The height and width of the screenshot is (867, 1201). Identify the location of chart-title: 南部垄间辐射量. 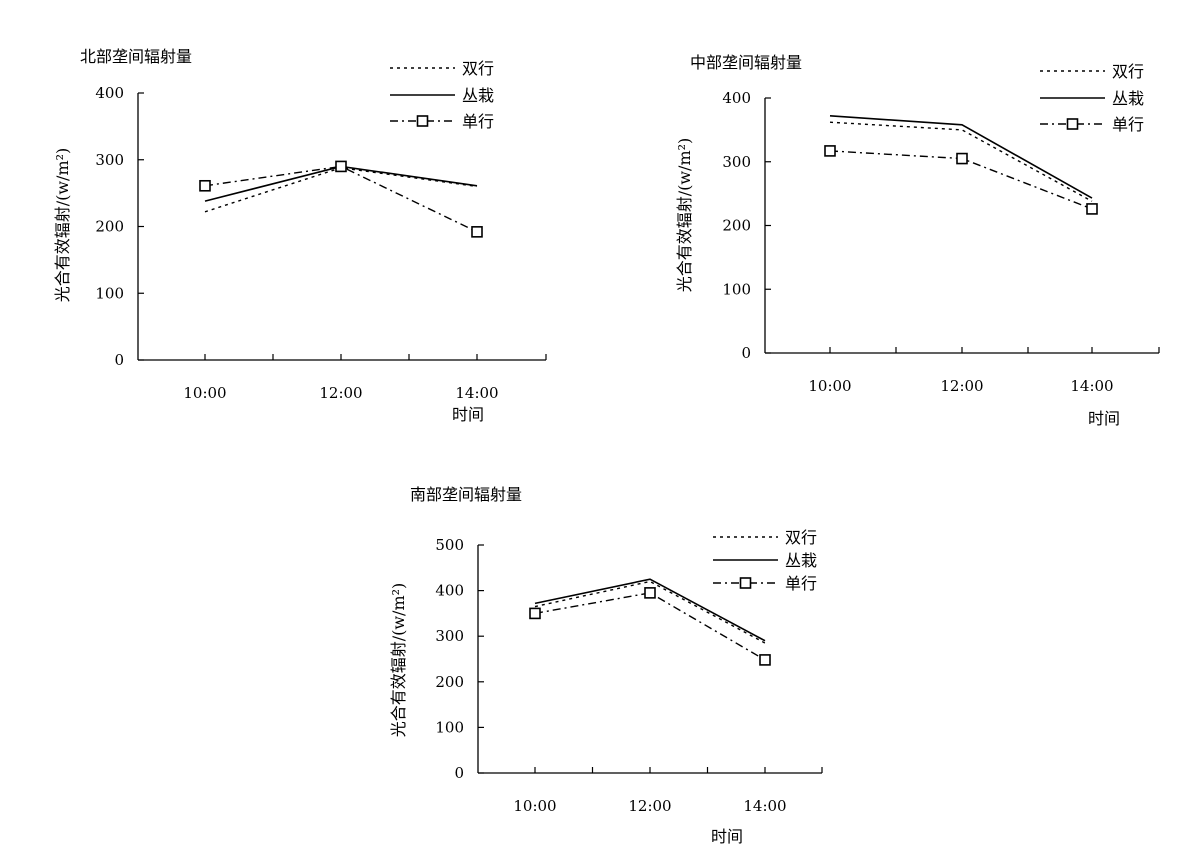
(466, 494).